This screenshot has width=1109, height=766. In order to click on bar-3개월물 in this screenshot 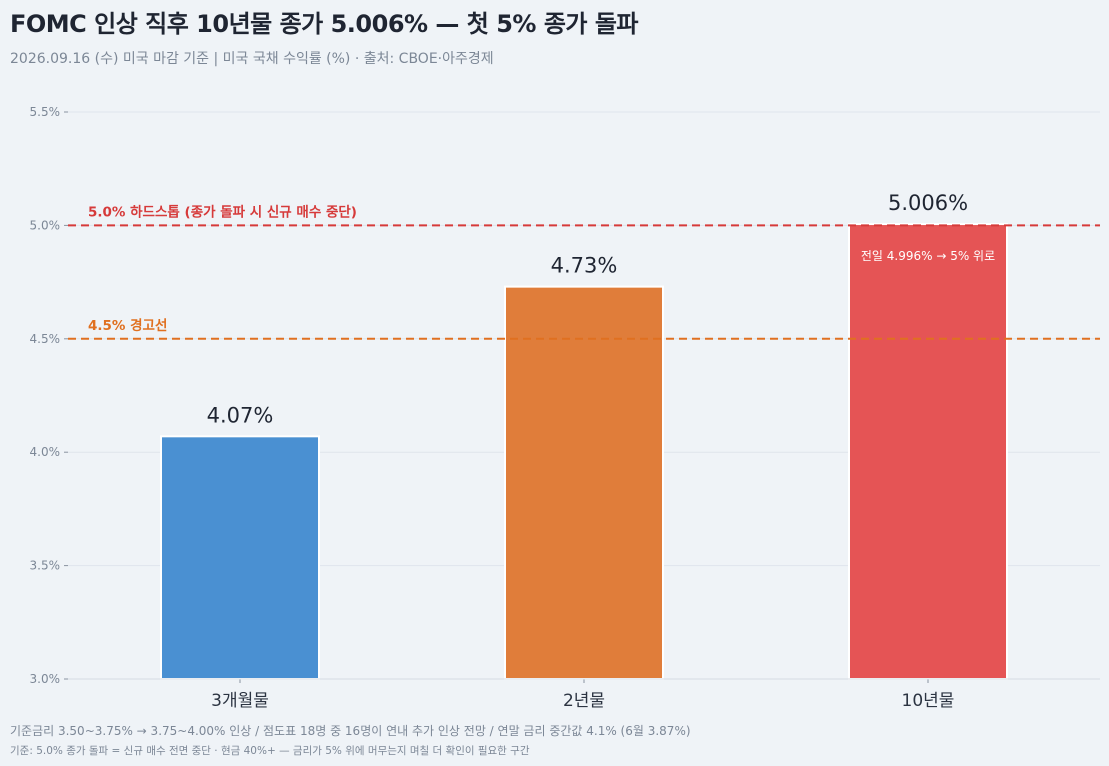, I will do `click(240, 557)`.